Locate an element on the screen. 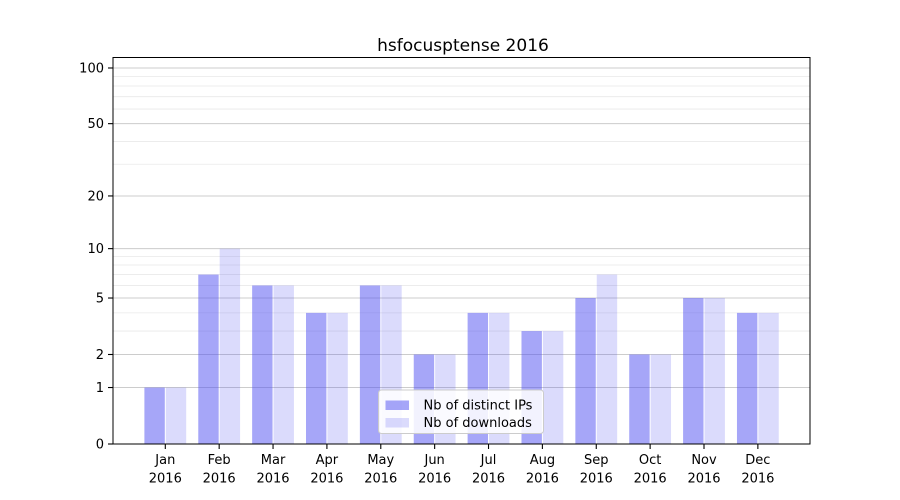 This screenshot has height=500, width=900. bar-nb-of-downloads-aug is located at coordinates (553, 387).